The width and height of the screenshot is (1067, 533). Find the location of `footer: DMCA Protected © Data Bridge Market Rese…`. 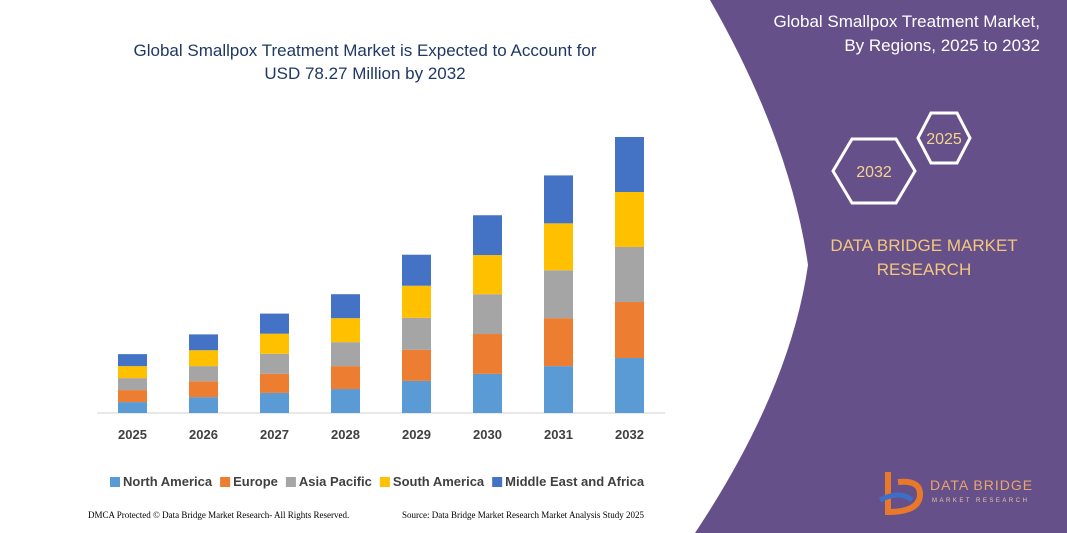

footer: DMCA Protected © Data Bridge Market Rese… is located at coordinates (218, 515).